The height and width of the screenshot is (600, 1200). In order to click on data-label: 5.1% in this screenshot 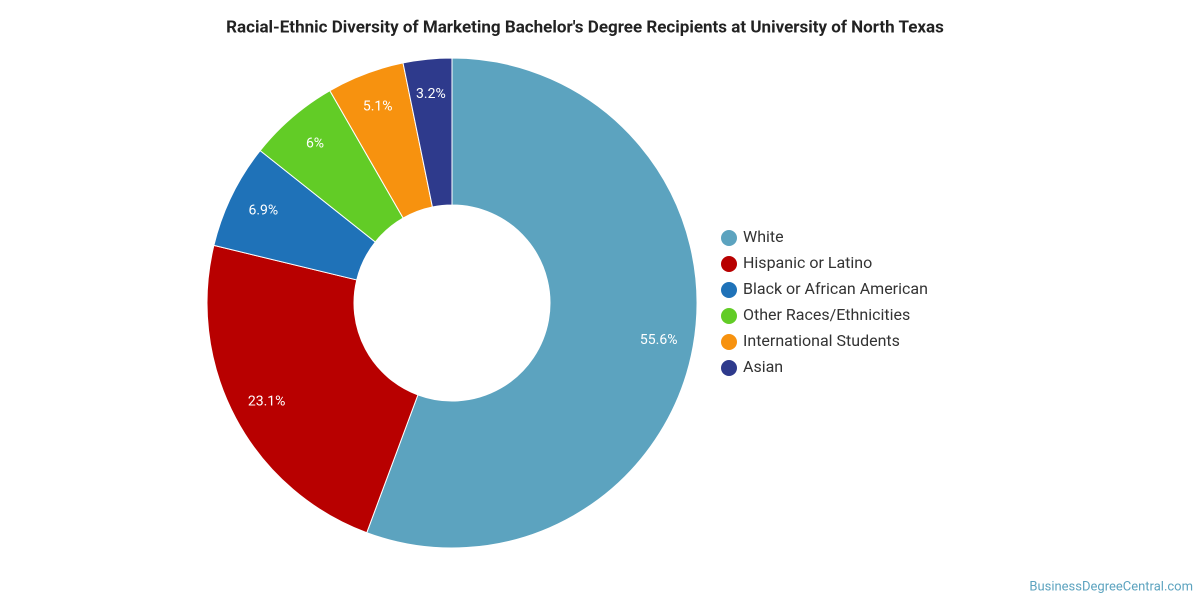, I will do `click(378, 106)`.